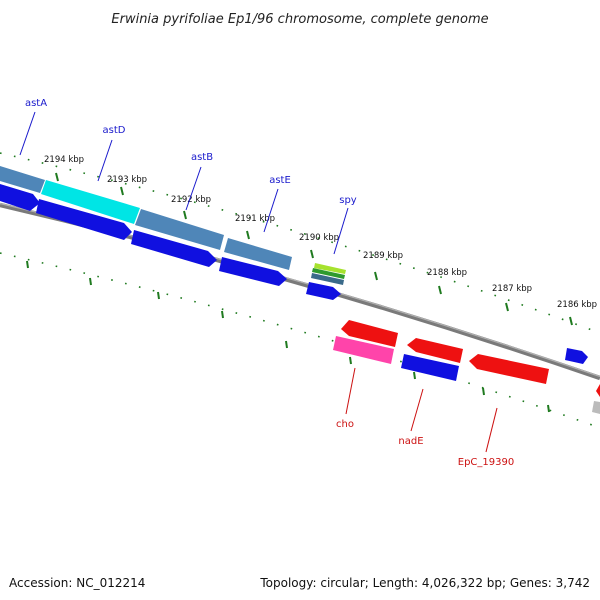 This screenshot has height=600, width=600. What do you see at coordinates (22, 179) in the screenshot?
I see `gene-block-asta` at bounding box center [22, 179].